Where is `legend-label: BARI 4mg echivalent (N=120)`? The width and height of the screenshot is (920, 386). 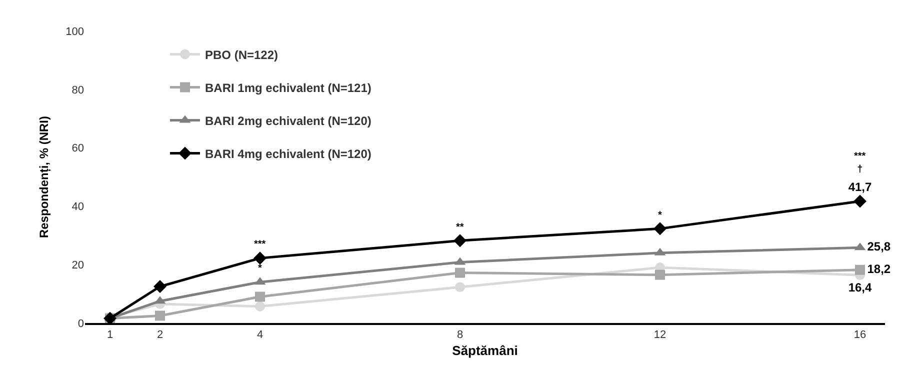
legend-label: BARI 4mg echivalent (N=120) is located at coordinates (288, 153).